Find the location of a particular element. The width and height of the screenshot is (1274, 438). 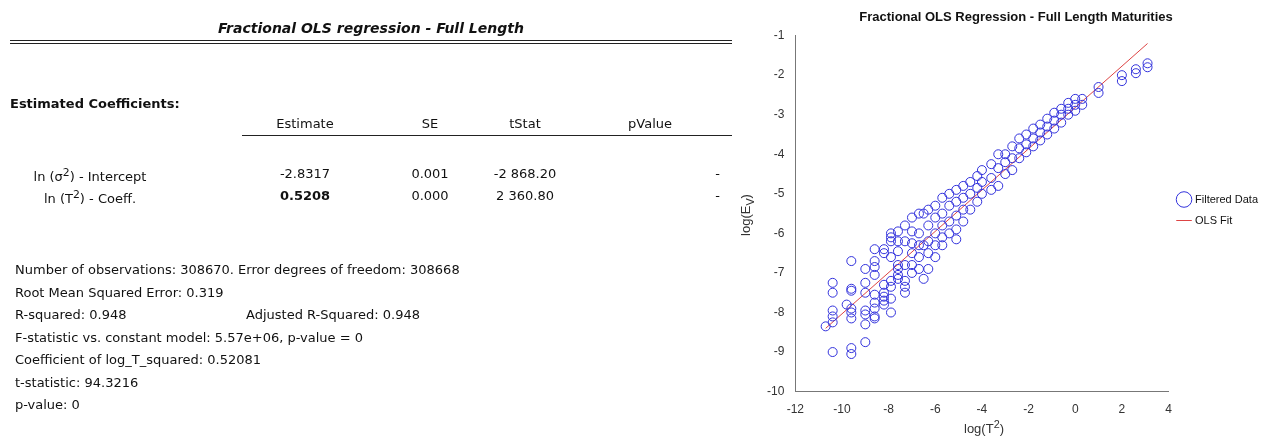

text: Fractional OLS regression - Full Length is located at coordinates (371, 32).